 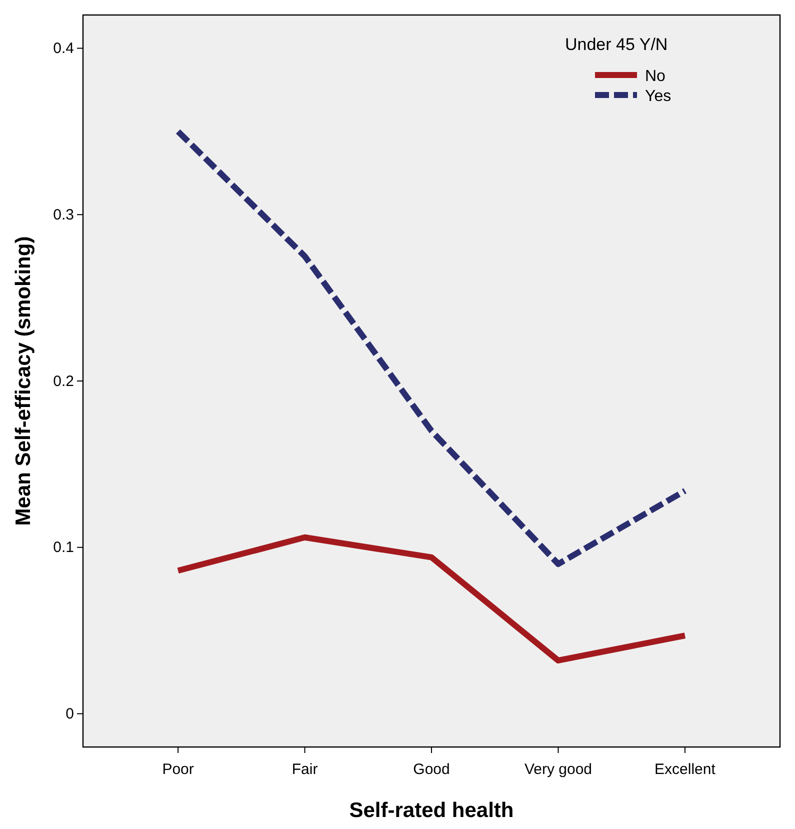 I want to click on y-tick-label: 0.1, so click(x=63, y=547).